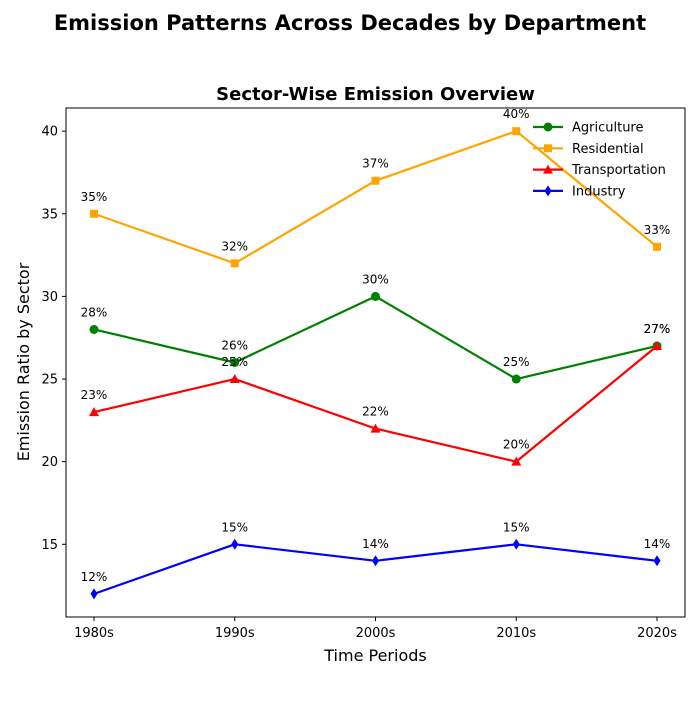 The image size is (700, 704). I want to click on legend-marker-agriculture, so click(548, 127).